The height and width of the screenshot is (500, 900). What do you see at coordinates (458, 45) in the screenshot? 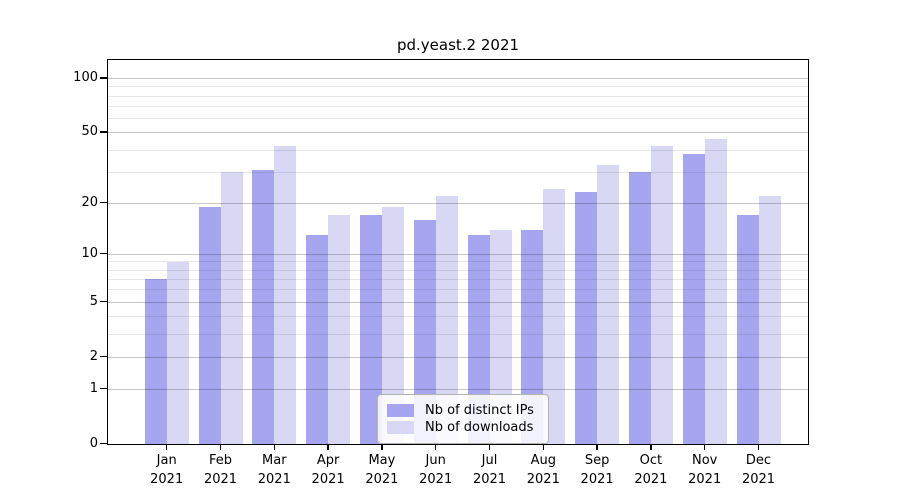
I see `chart-title: pd.yeast.2 2021` at bounding box center [458, 45].